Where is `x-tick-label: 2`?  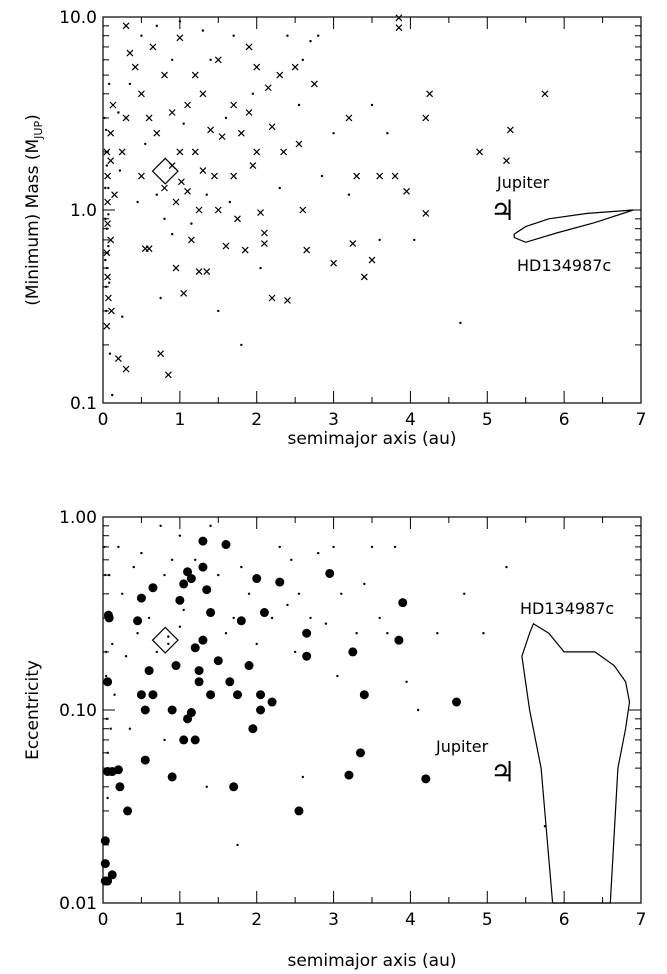
x-tick-label: 2 is located at coordinates (256, 920).